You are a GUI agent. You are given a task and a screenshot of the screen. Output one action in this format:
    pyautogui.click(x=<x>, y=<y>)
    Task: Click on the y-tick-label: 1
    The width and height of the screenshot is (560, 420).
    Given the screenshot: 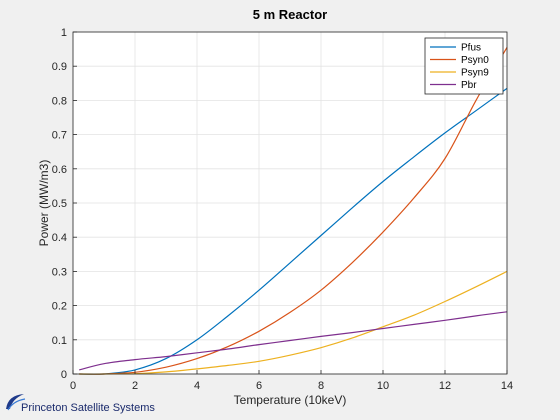 What is the action you would take?
    pyautogui.click(x=64, y=33)
    